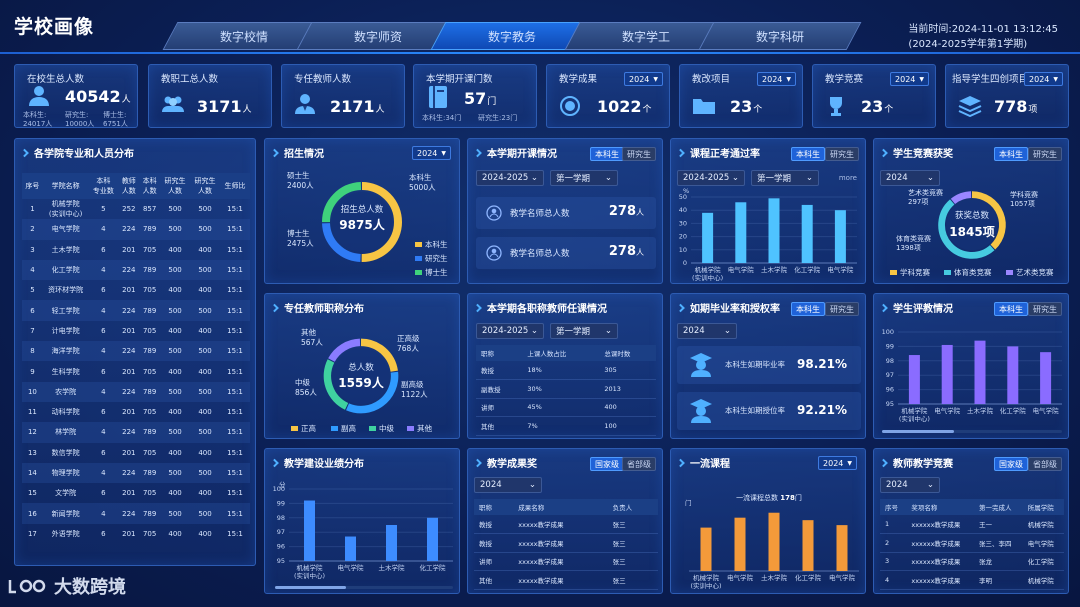 Image resolution: width=1080 pixels, height=607 pixels. What do you see at coordinates (136, 432) in the screenshot?
I see `table-row: 12 林学院 4 224 789 500 500 15:1` at bounding box center [136, 432].